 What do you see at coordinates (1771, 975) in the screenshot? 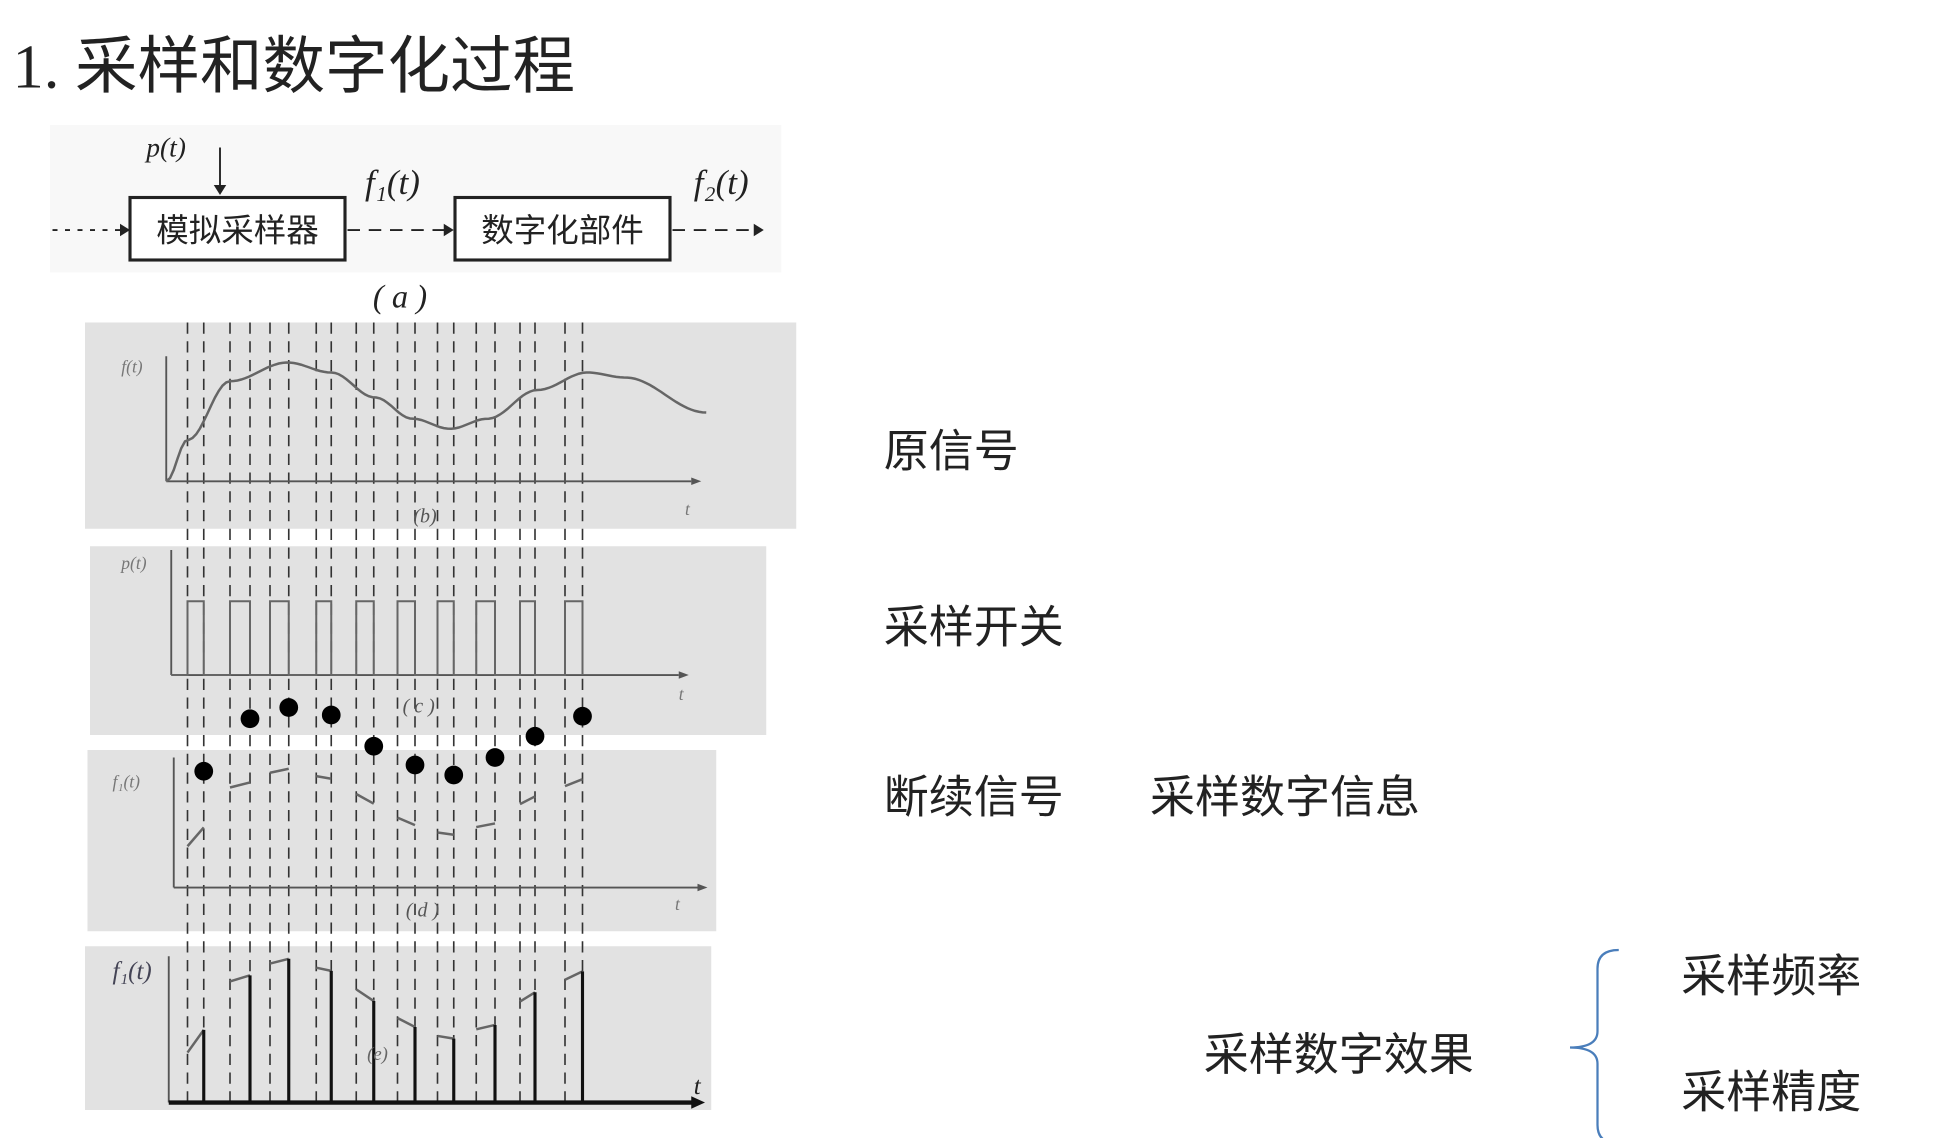
I see `label-sampling-frequency: 采样频率` at bounding box center [1771, 975].